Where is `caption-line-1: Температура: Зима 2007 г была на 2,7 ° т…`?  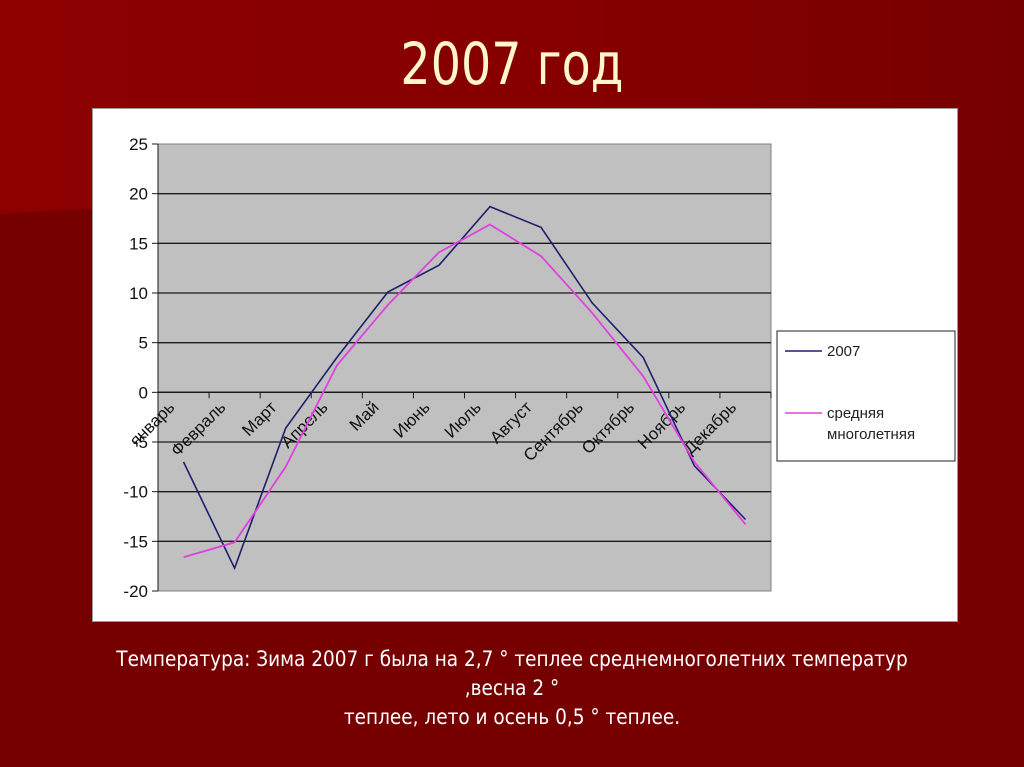 caption-line-1: Температура: Зима 2007 г была на 2,7 ° т… is located at coordinates (512, 659).